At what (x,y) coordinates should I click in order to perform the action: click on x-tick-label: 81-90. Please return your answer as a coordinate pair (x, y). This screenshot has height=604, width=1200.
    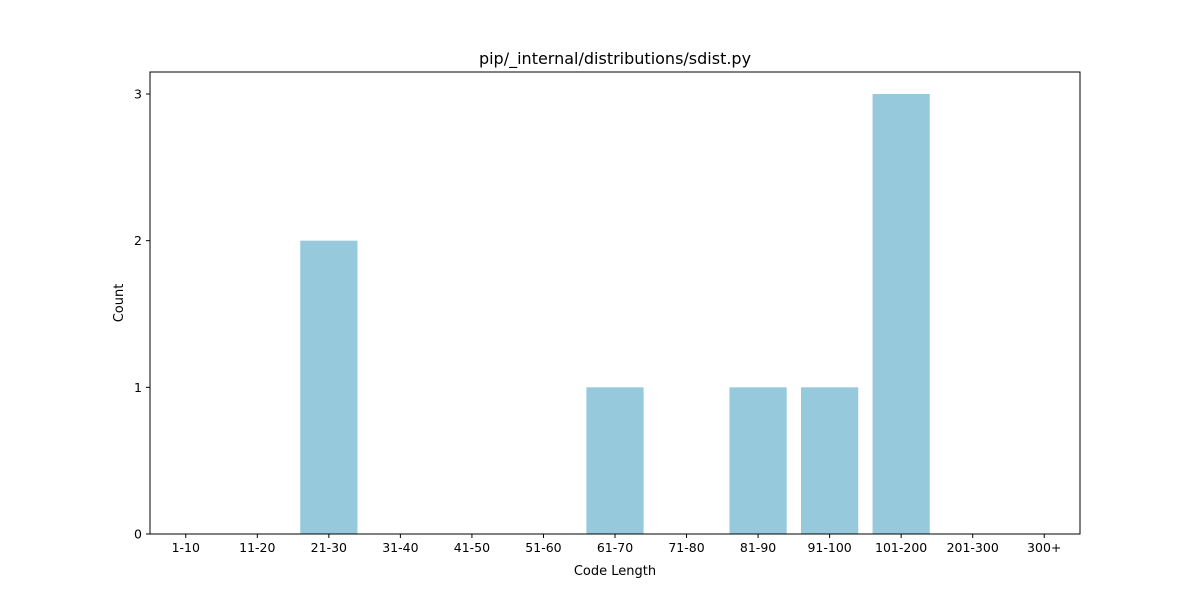
    Looking at the image, I should click on (758, 547).